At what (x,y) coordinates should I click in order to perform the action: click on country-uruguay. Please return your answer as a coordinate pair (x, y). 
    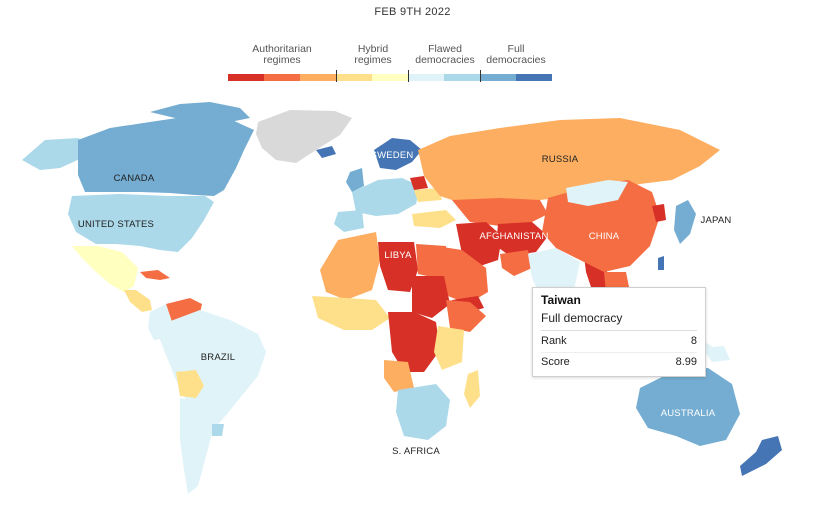
    Looking at the image, I should click on (218, 430).